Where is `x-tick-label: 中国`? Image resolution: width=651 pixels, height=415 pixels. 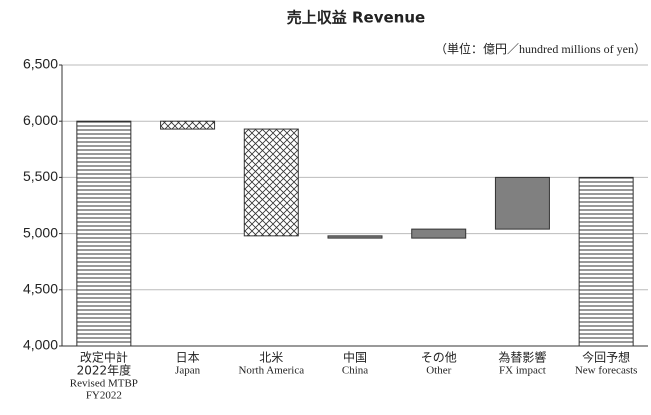
x-tick-label: 中国 is located at coordinates (355, 357).